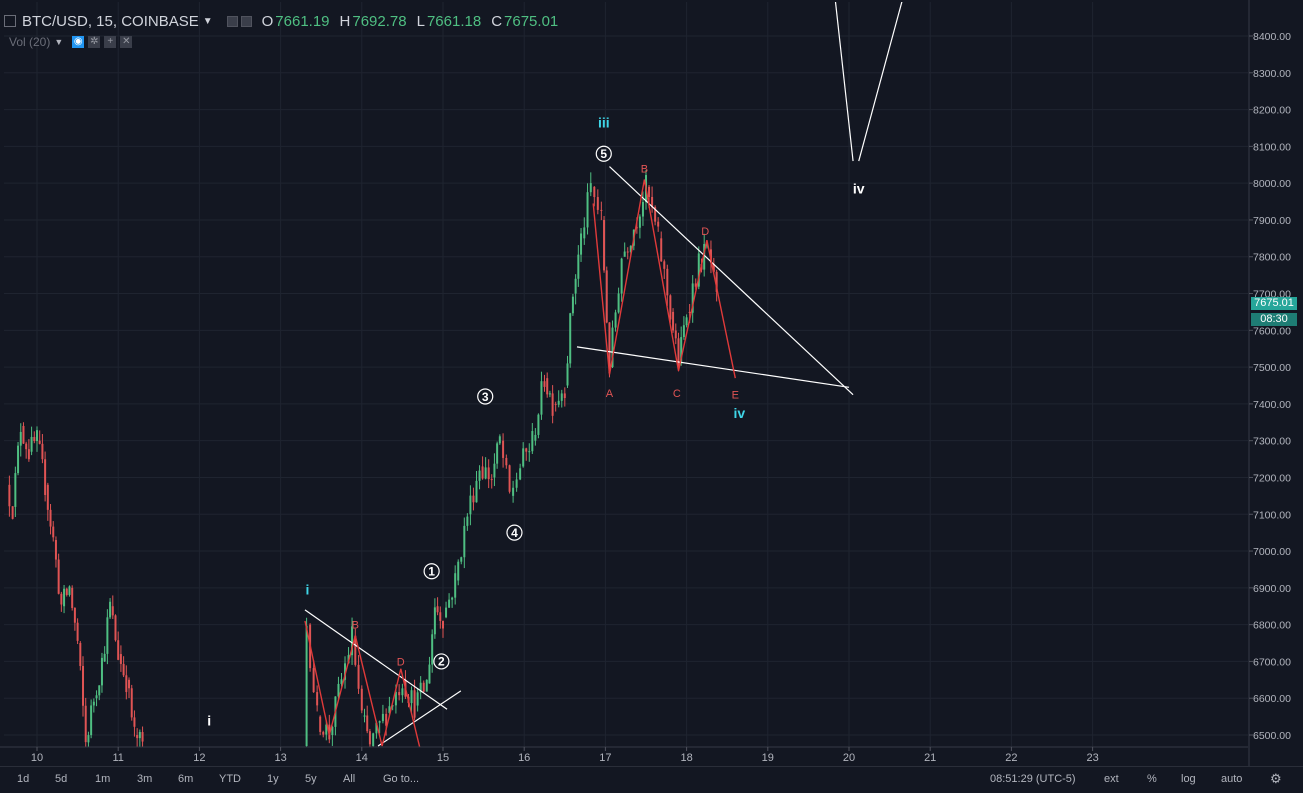  Describe the element at coordinates (1272, 589) in the screenshot. I see `price-tick-label: 6900.00` at that location.